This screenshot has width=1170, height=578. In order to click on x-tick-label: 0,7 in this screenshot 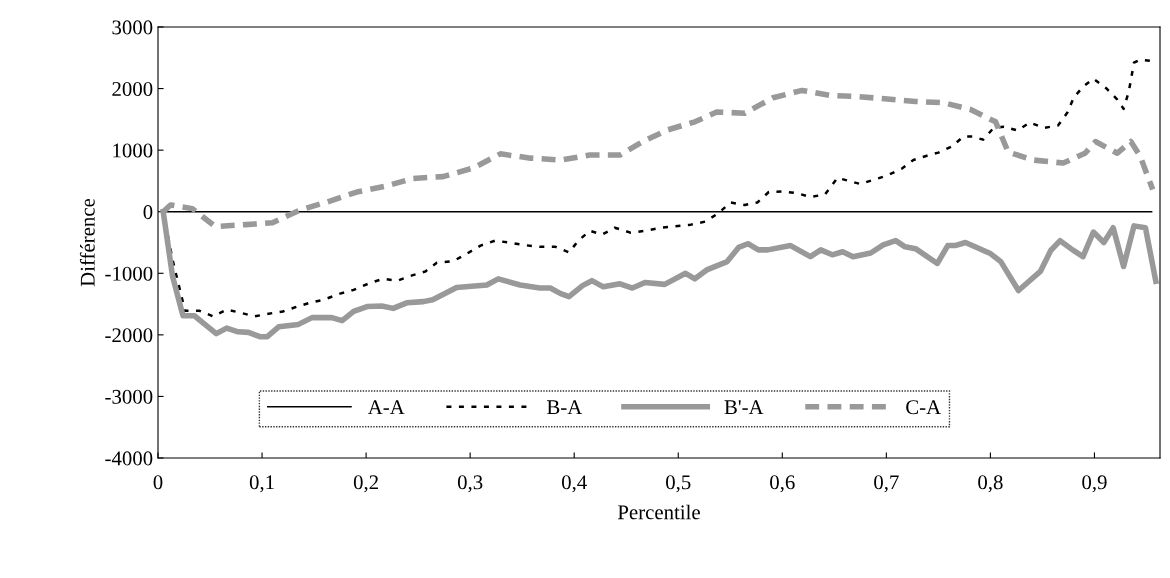, I will do `click(886, 484)`.